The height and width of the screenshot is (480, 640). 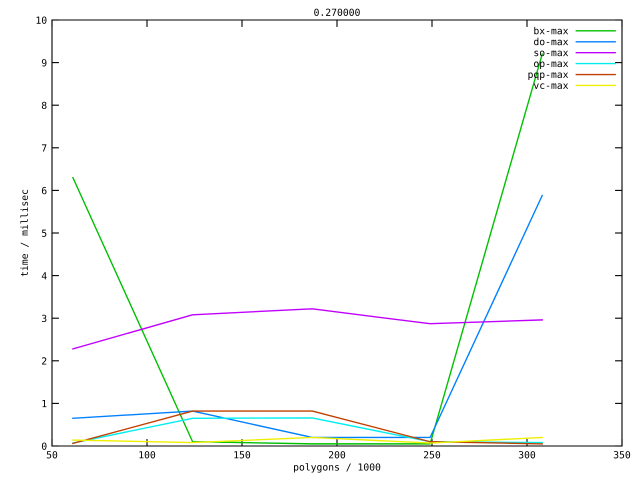 I want to click on y-tick-label: 7, so click(x=44, y=148).